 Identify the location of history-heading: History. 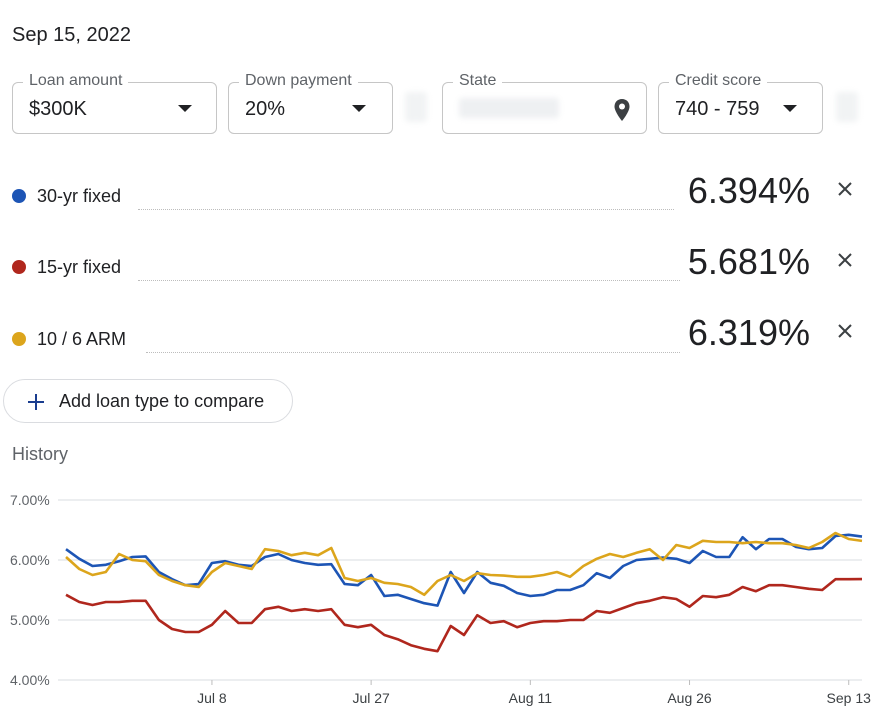
(40, 454).